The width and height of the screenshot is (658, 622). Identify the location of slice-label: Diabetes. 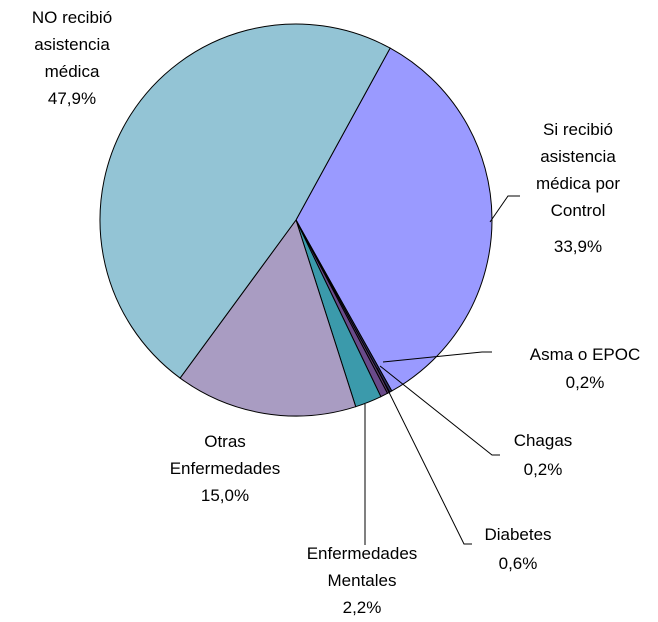
(518, 534).